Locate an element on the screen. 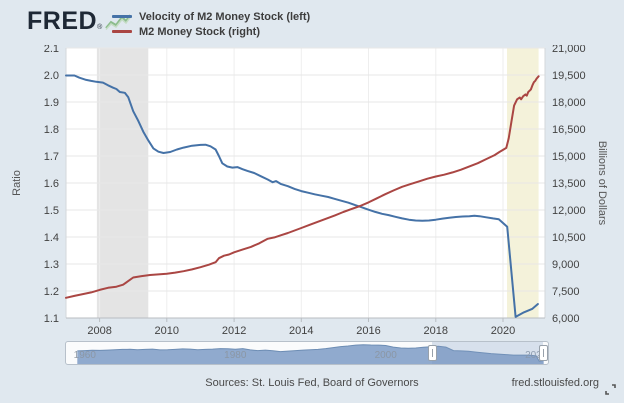  svg-text: 16,500 is located at coordinates (569, 130).